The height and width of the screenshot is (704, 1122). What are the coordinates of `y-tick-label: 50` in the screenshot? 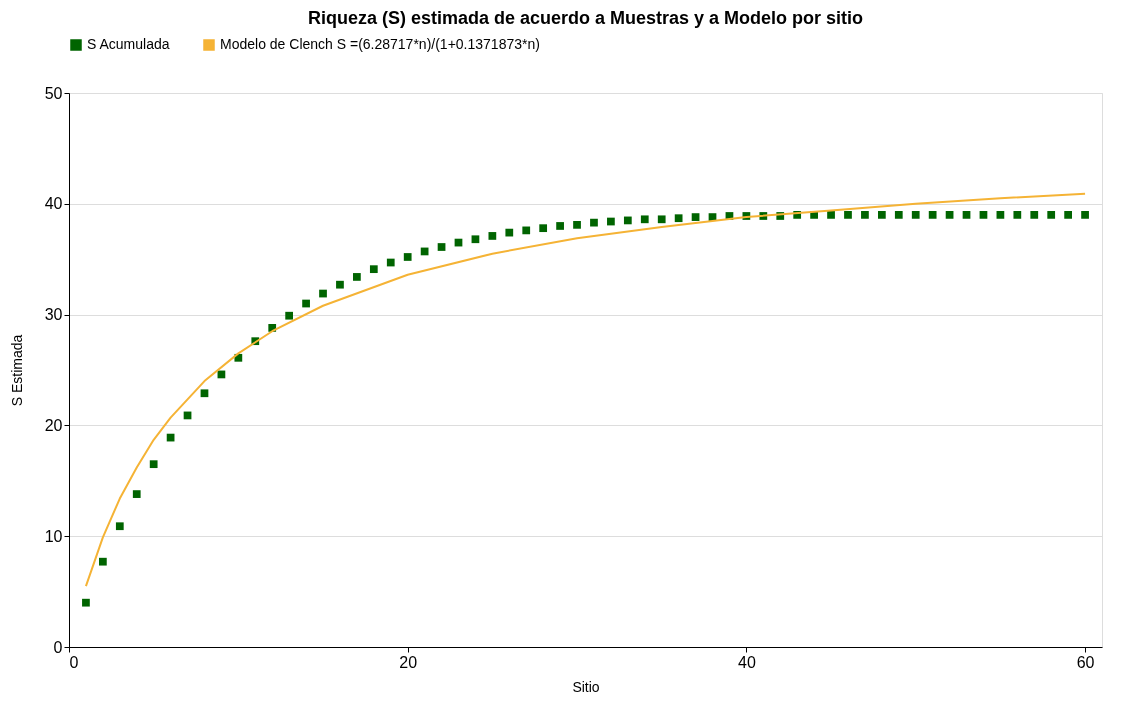 It's located at (53, 93).